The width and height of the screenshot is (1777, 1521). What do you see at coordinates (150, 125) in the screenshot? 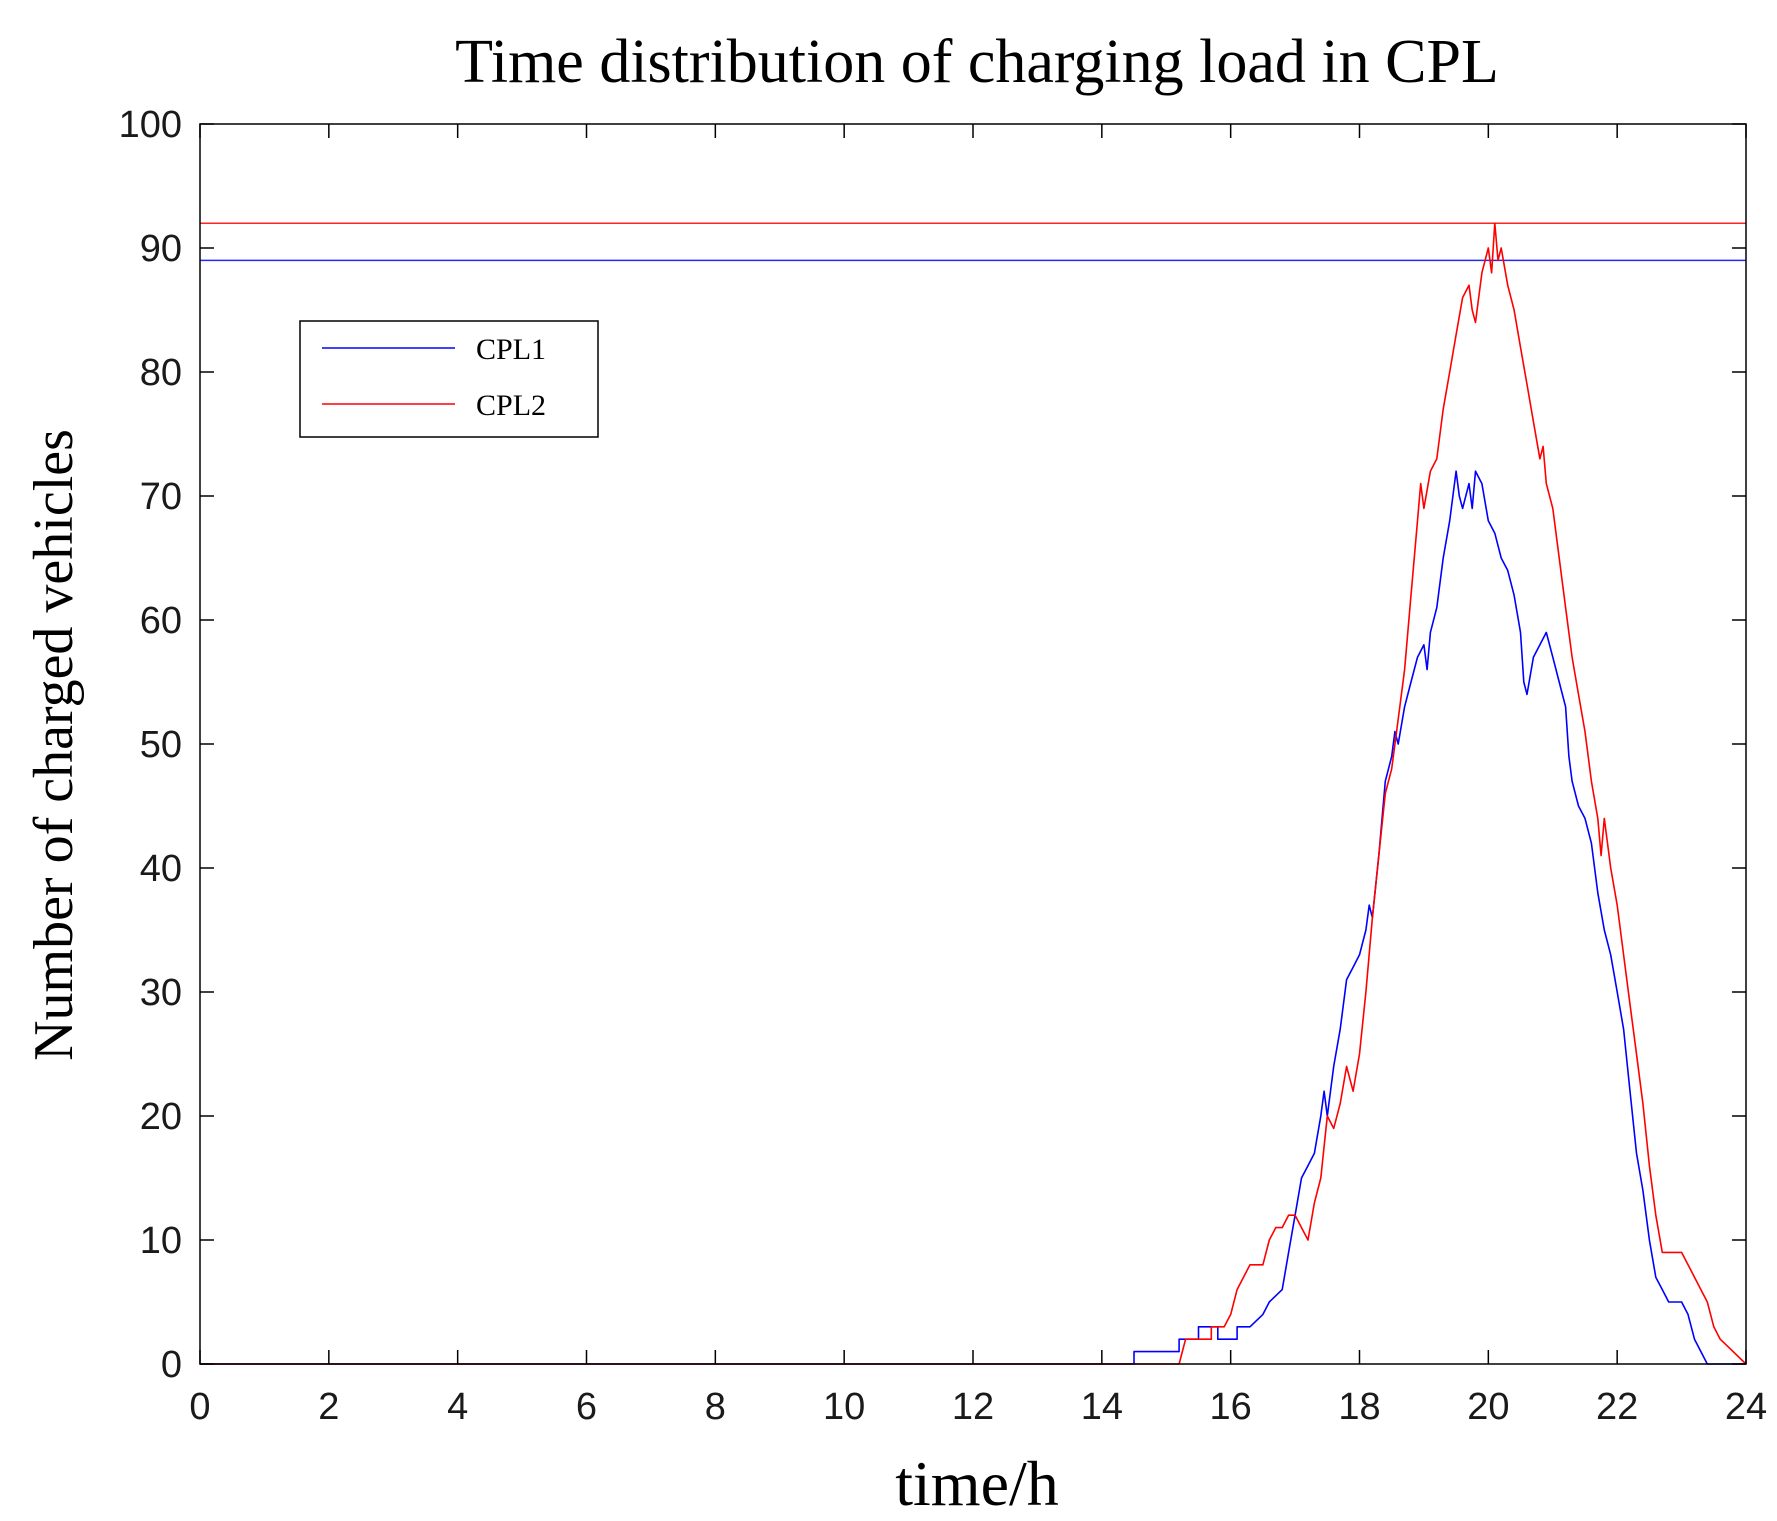
I see `y-tick-label: 100` at bounding box center [150, 125].